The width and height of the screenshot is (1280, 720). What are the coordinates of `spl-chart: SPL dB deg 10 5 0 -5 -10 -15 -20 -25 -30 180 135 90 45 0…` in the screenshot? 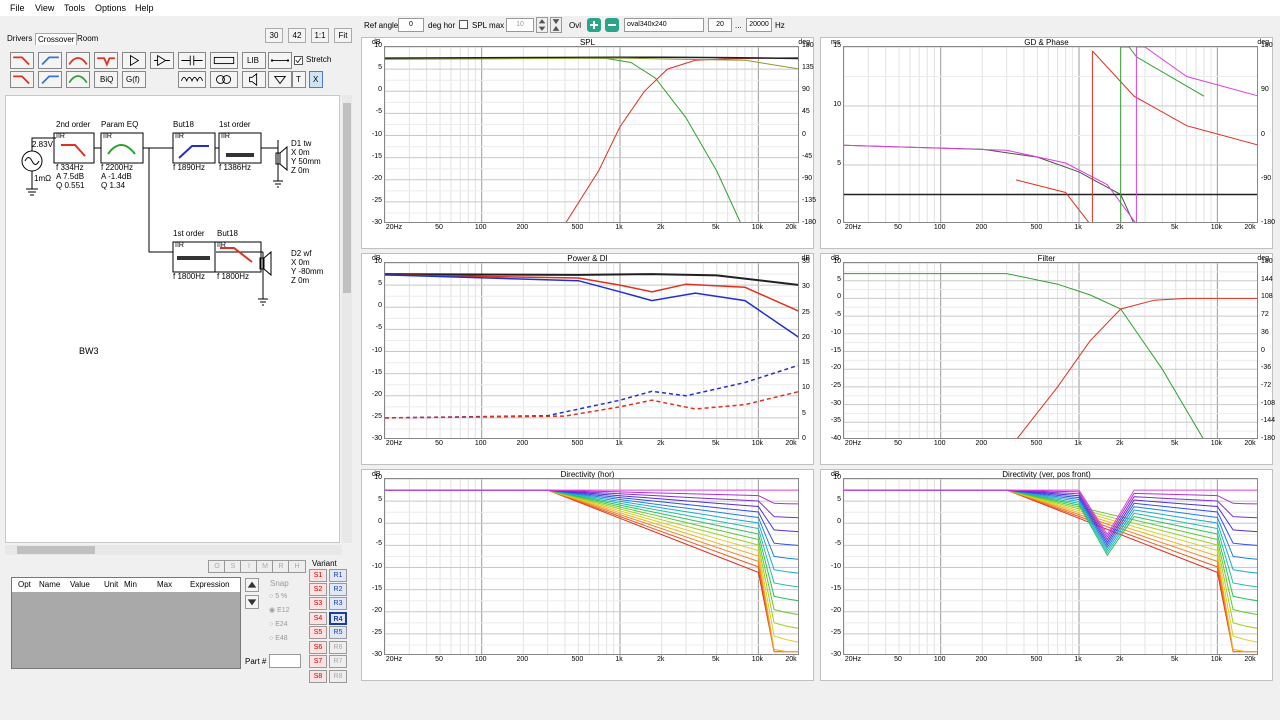 It's located at (588, 143).